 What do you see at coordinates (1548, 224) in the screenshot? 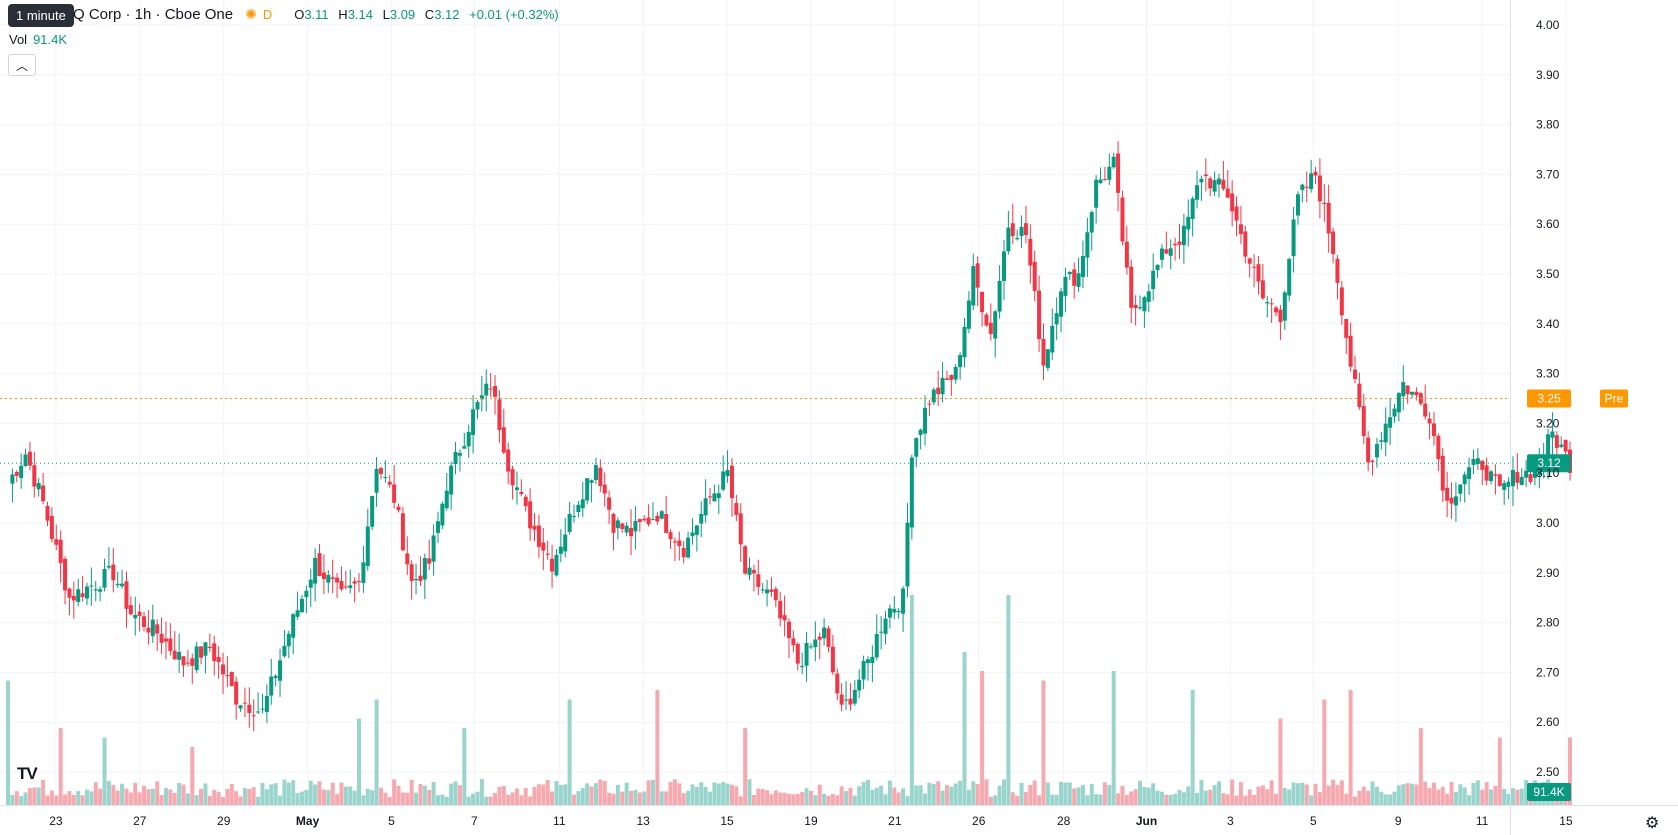
I see `price-tick-label: 3.60` at bounding box center [1548, 224].